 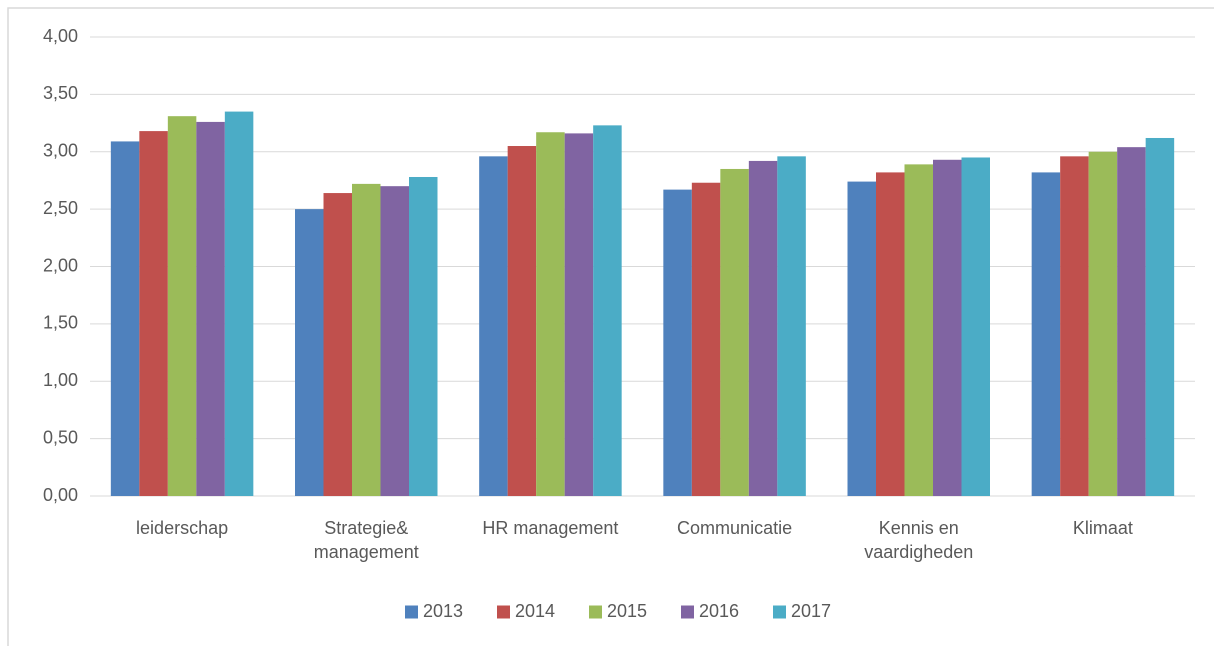 What do you see at coordinates (60, 208) in the screenshot?
I see `y-tick-label: 2,50` at bounding box center [60, 208].